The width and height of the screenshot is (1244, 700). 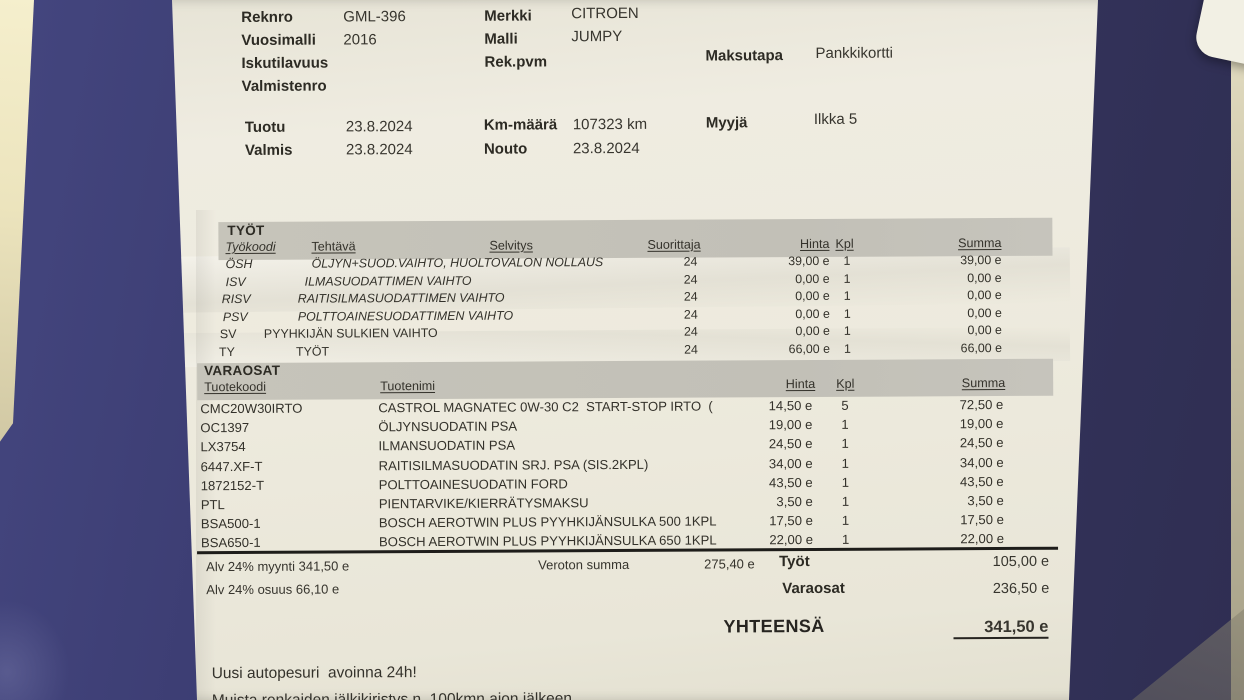 I want to click on vuosimalli-label: Vuosimalli, so click(x=278, y=40).